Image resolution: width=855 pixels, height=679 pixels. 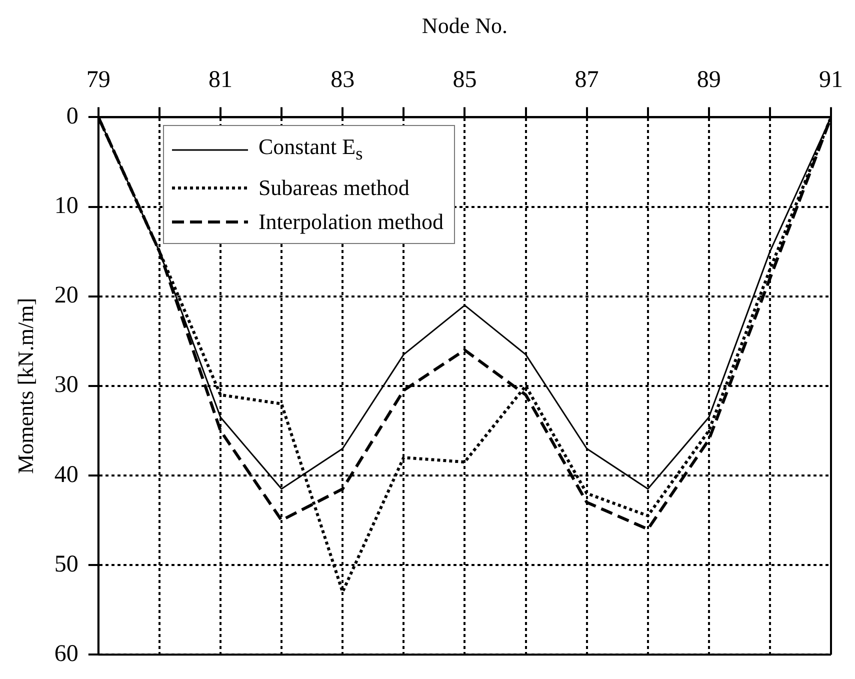 I want to click on x-tick-label: 81, so click(x=220, y=80).